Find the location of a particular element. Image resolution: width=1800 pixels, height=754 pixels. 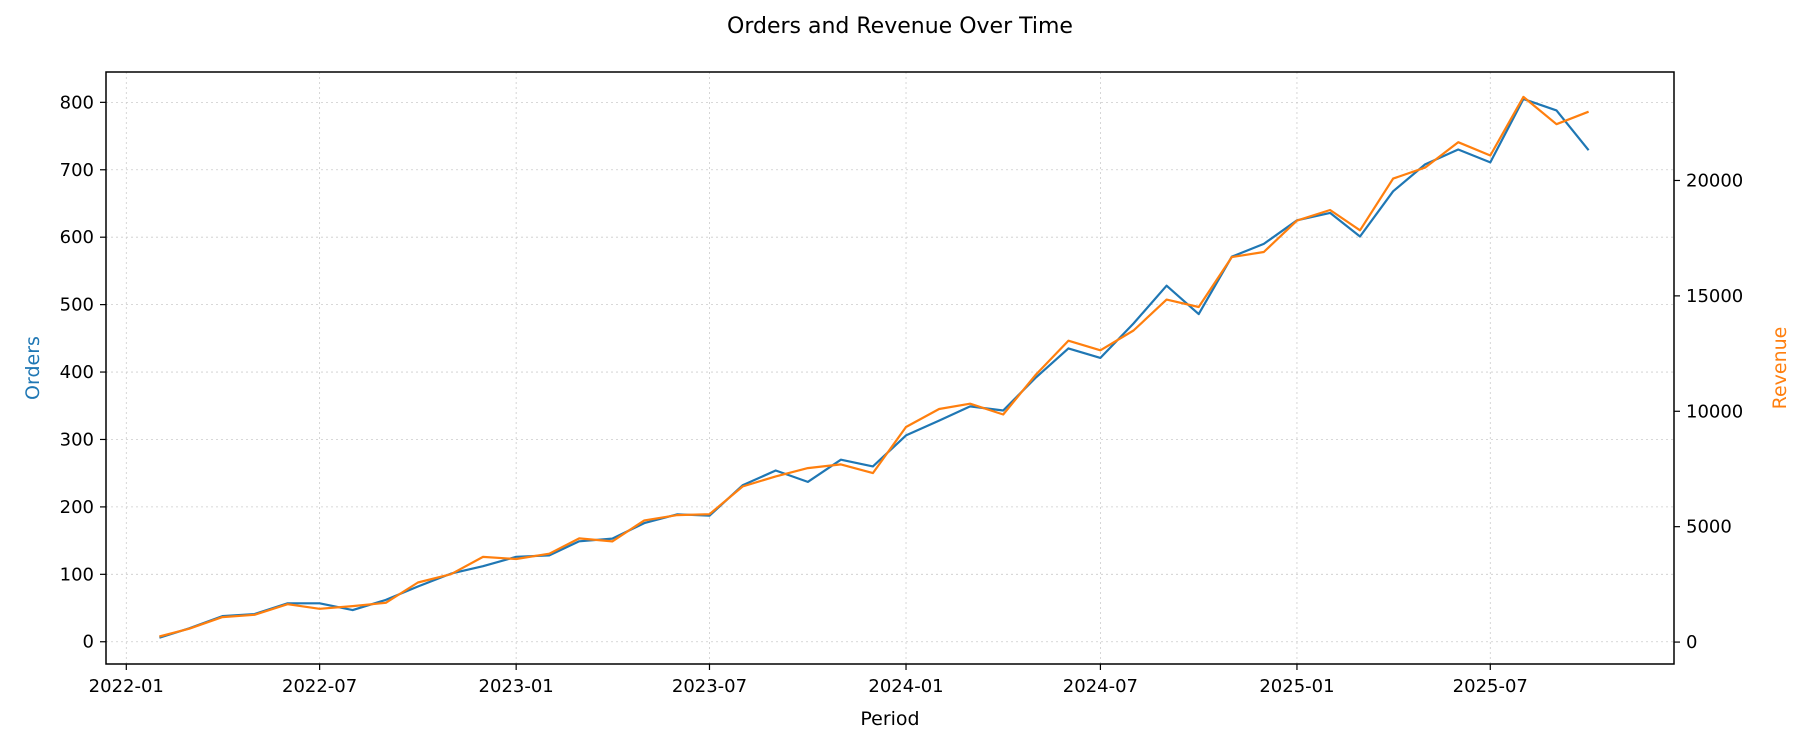

y-left-tick-label: 600 is located at coordinates (77, 237).